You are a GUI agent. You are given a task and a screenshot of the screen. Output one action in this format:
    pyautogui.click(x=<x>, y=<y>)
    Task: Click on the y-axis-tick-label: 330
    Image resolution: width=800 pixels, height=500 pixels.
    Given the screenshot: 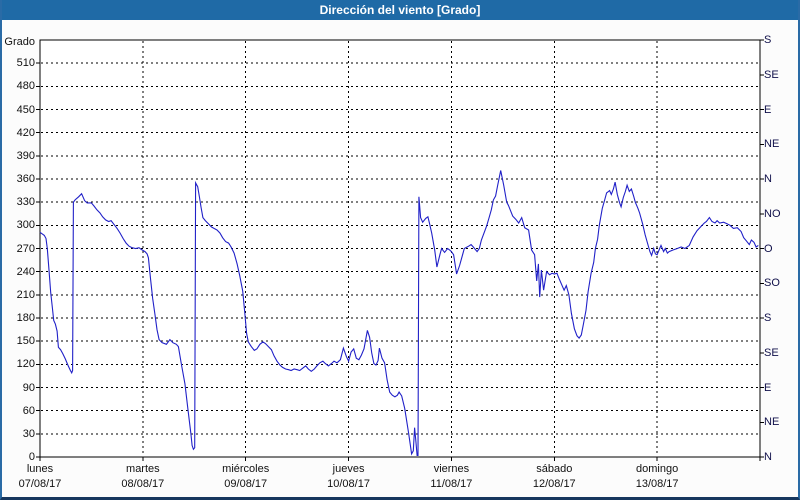 What is the action you would take?
    pyautogui.click(x=25, y=202)
    